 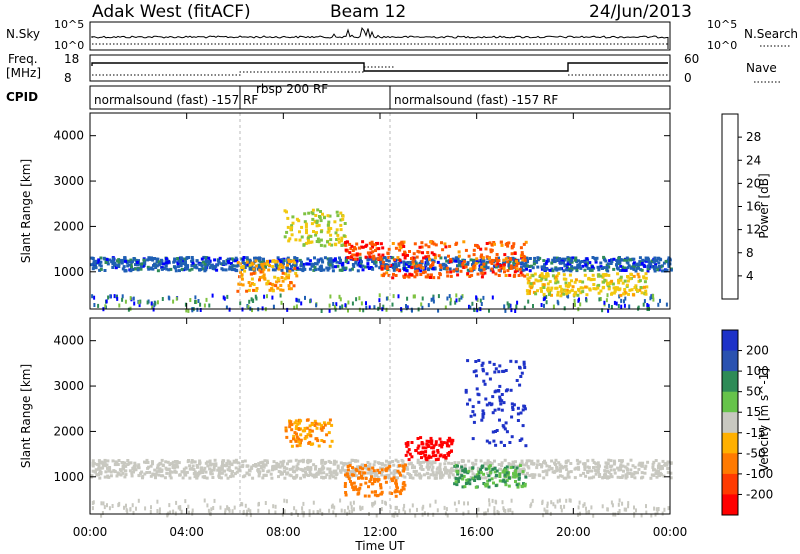 I want to click on nsky-trace, so click(x=380, y=37).